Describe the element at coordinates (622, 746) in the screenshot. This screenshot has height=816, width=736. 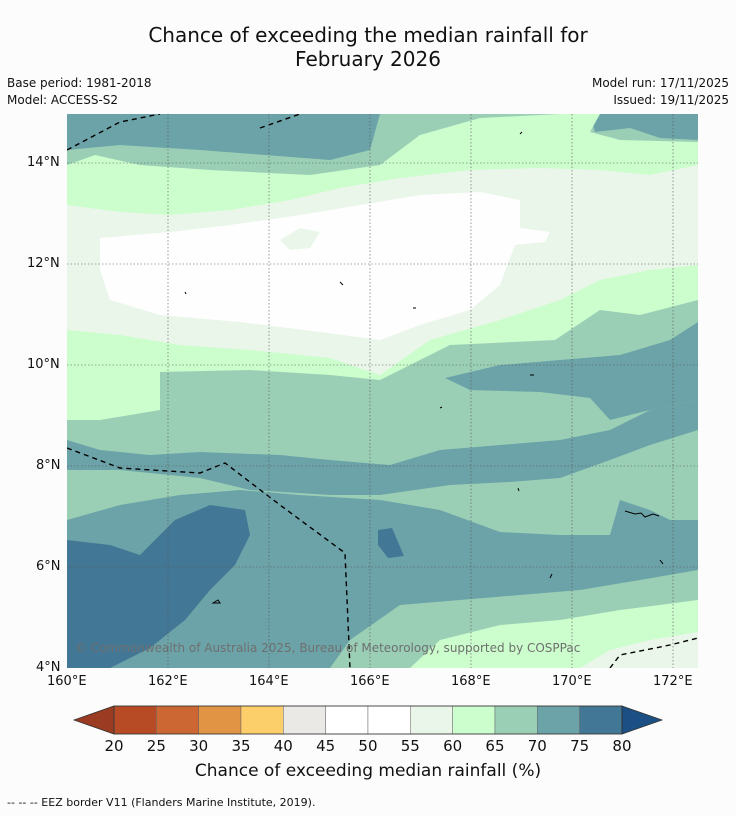
I see `colorbar-label: 80` at that location.